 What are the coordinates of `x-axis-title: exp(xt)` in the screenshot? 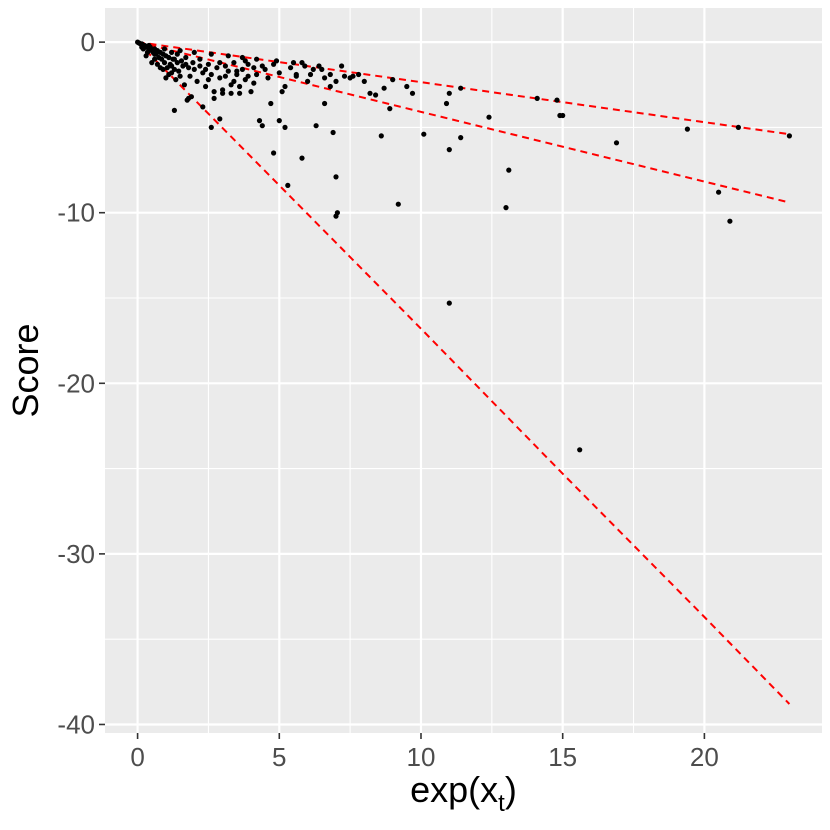 It's located at (463, 793).